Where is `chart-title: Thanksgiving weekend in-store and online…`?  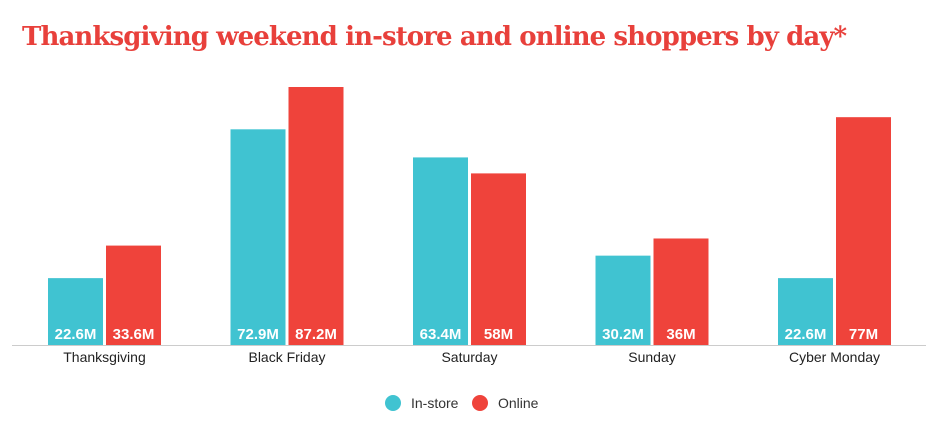
chart-title: Thanksgiving weekend in-store and online… is located at coordinates (434, 37).